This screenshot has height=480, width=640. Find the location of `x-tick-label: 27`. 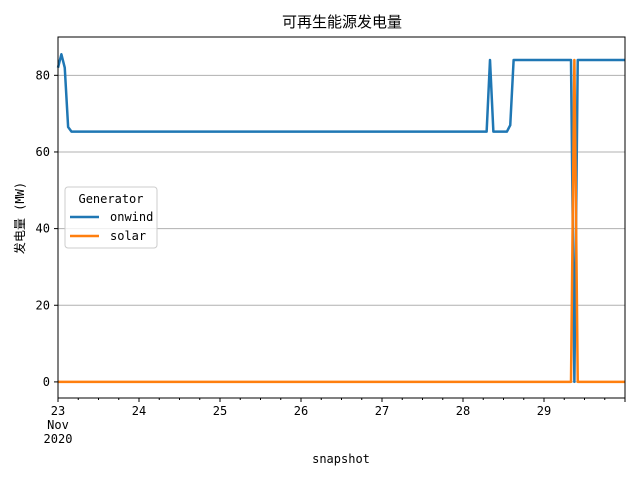

x-tick-label: 27 is located at coordinates (382, 411).